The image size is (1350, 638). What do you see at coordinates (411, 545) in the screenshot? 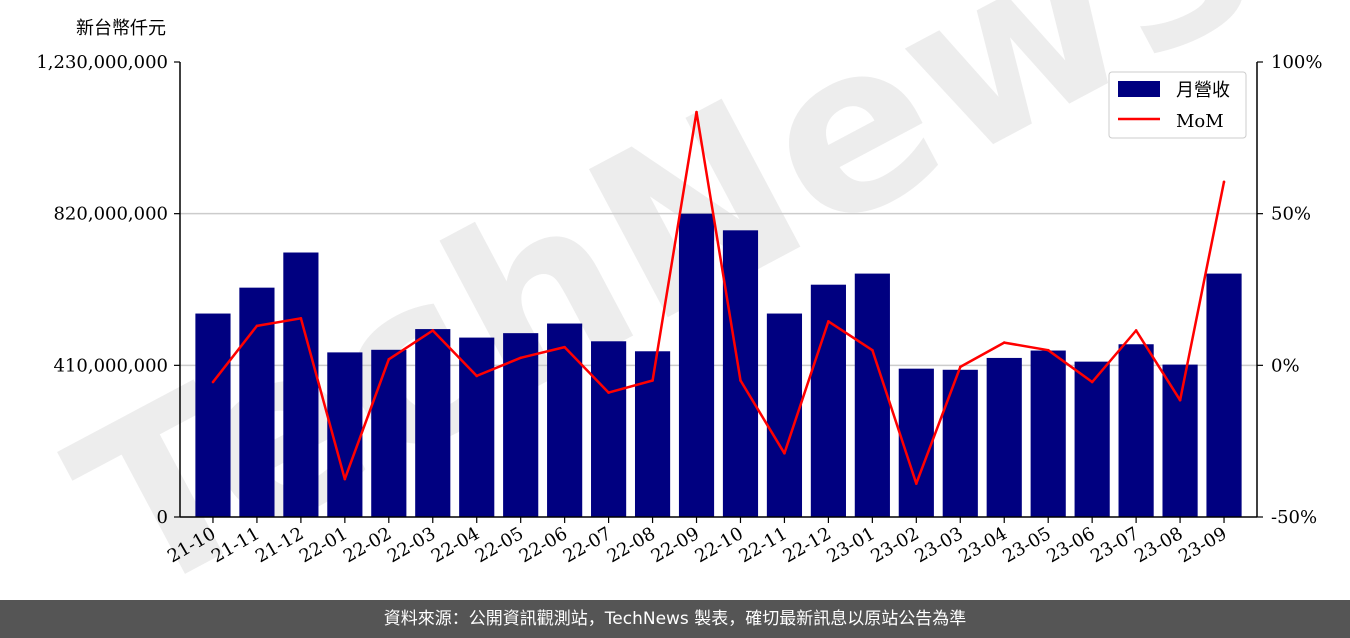
I see `x-tick-label: 22-03` at bounding box center [411, 545].